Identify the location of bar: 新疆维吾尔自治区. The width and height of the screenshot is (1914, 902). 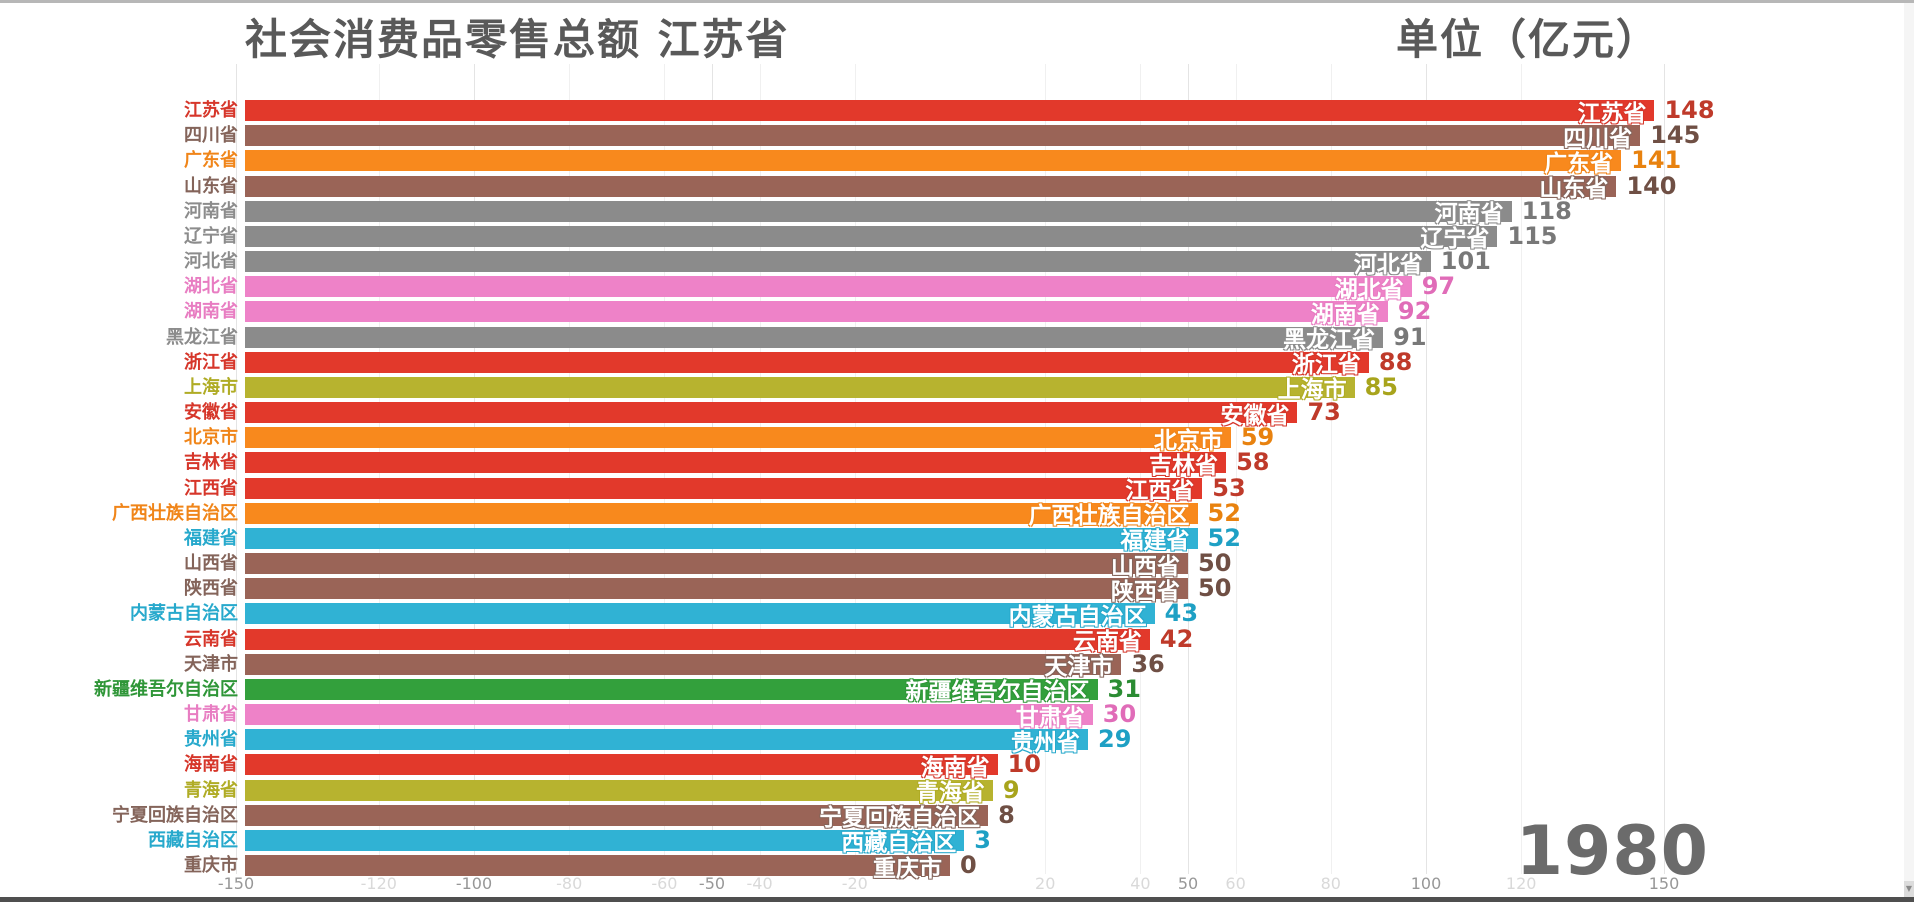
(671, 691).